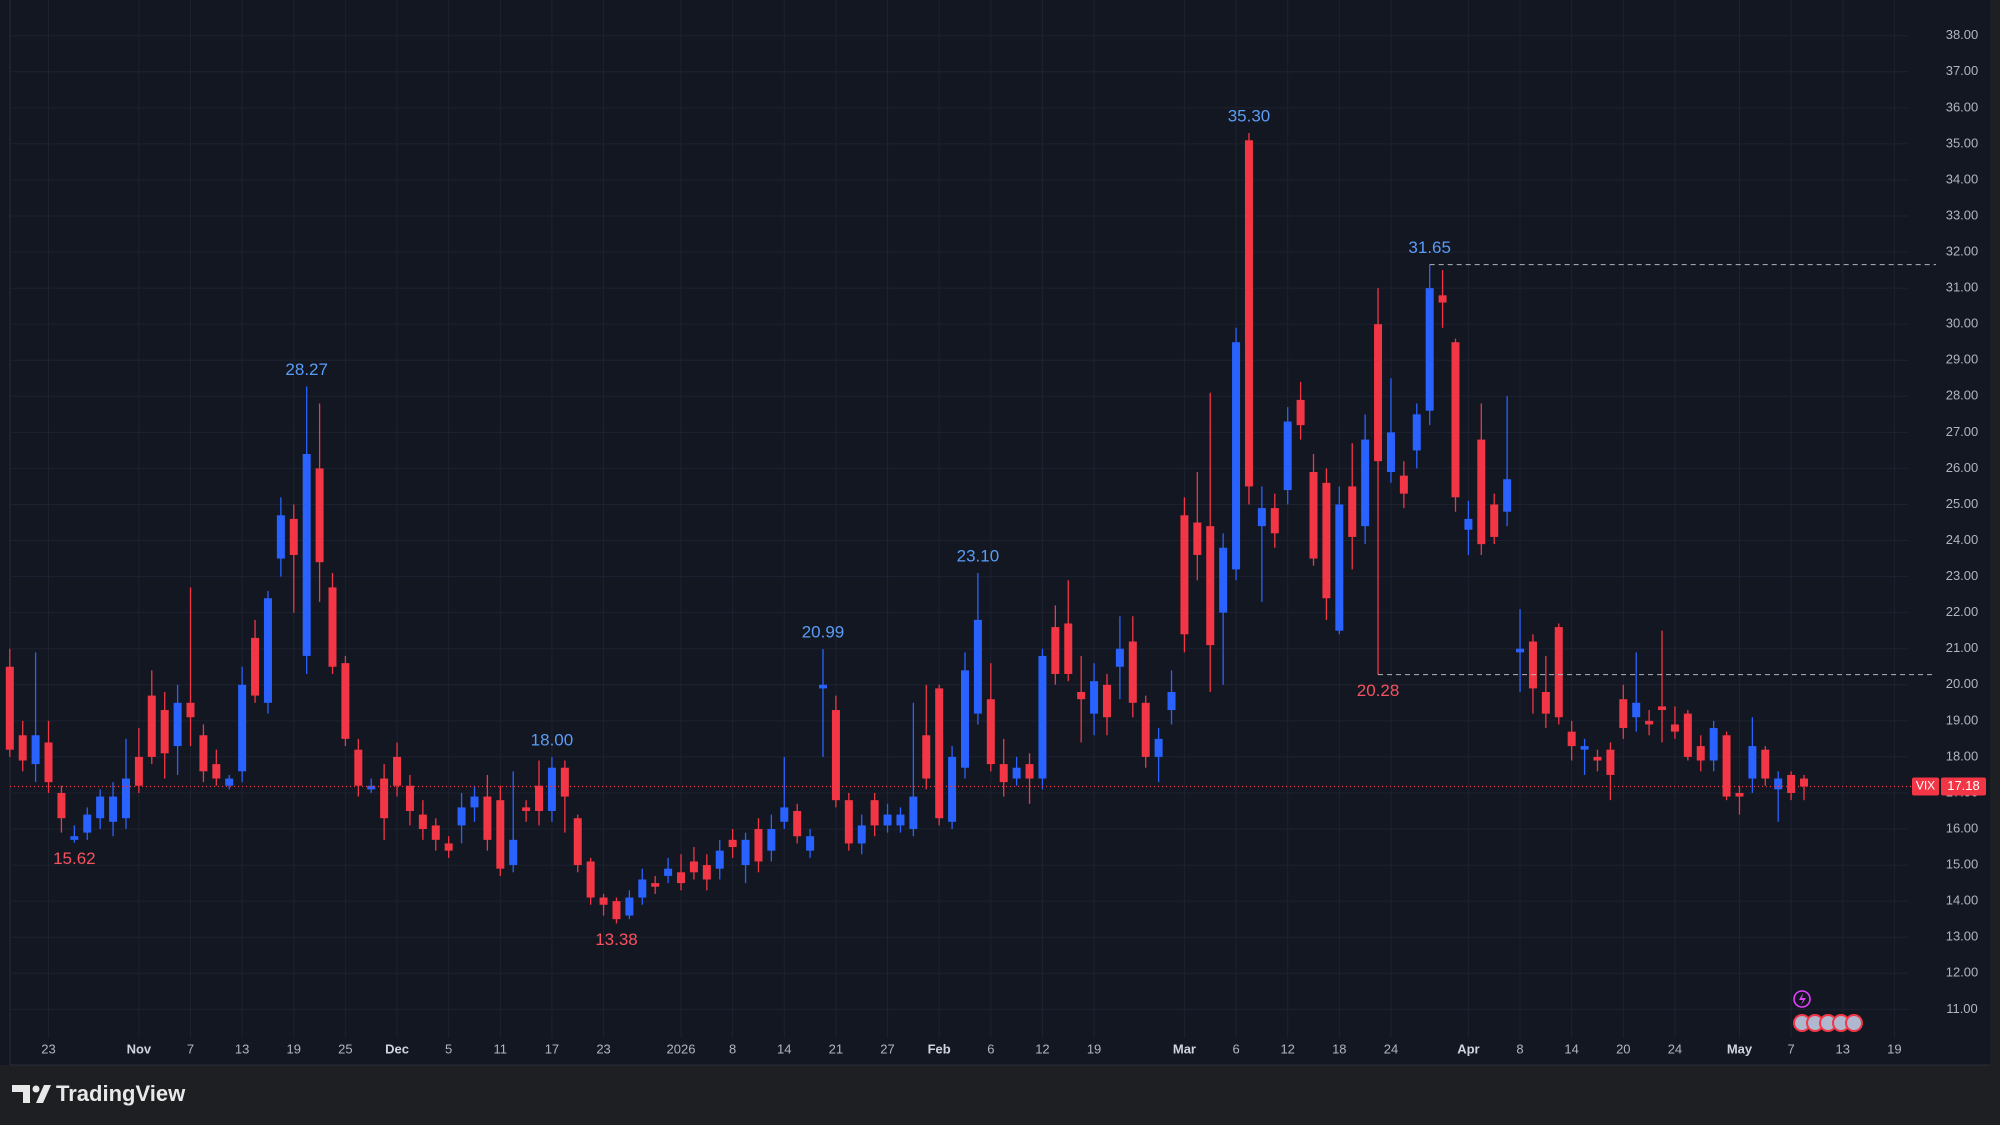 The image size is (2000, 1125). I want to click on x-tick-label: 8, so click(1519, 1048).